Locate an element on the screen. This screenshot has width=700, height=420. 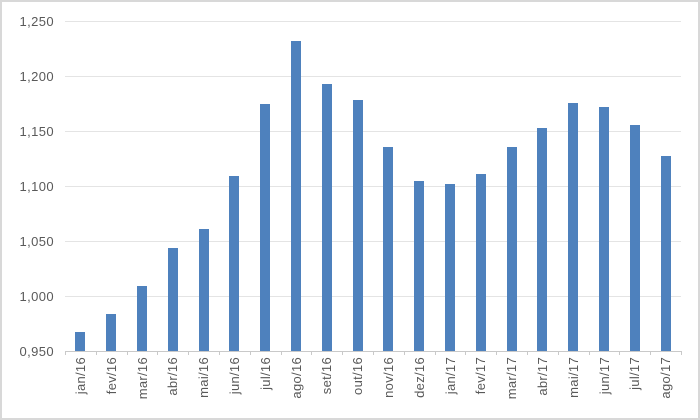
y-tick-label: 1,100 is located at coordinates (36, 186).